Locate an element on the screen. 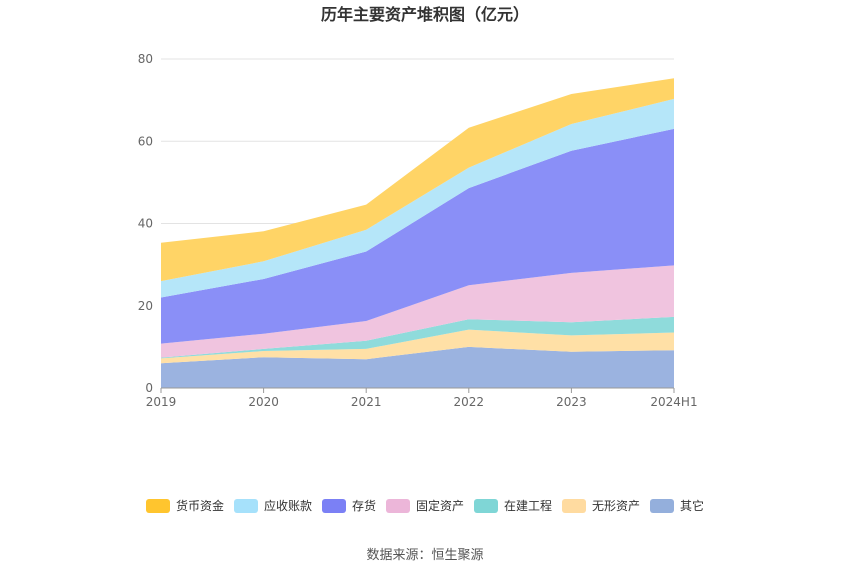  area-在建工程 is located at coordinates (417, 337).